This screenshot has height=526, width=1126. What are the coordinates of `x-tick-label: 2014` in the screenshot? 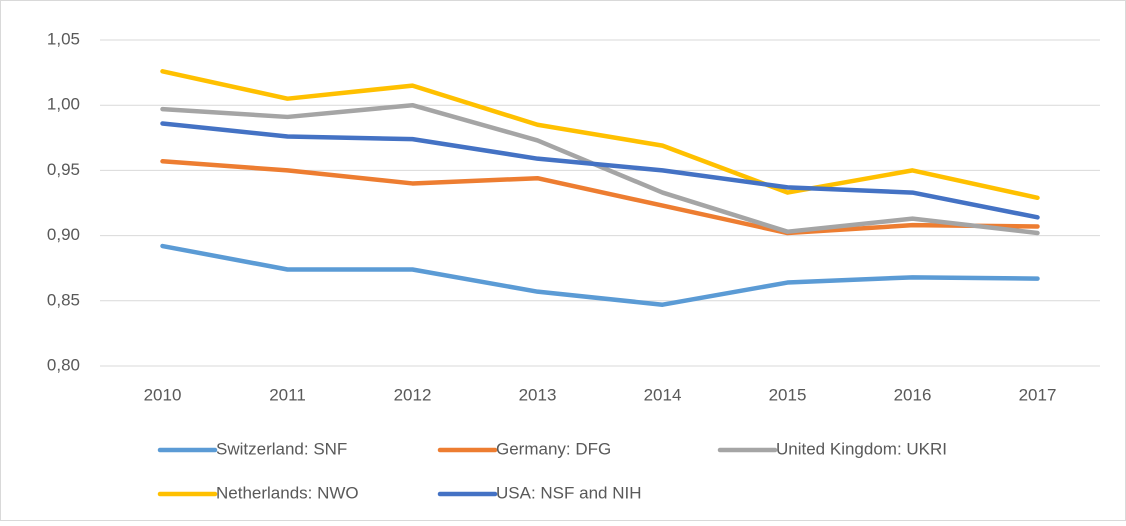 It's located at (663, 394).